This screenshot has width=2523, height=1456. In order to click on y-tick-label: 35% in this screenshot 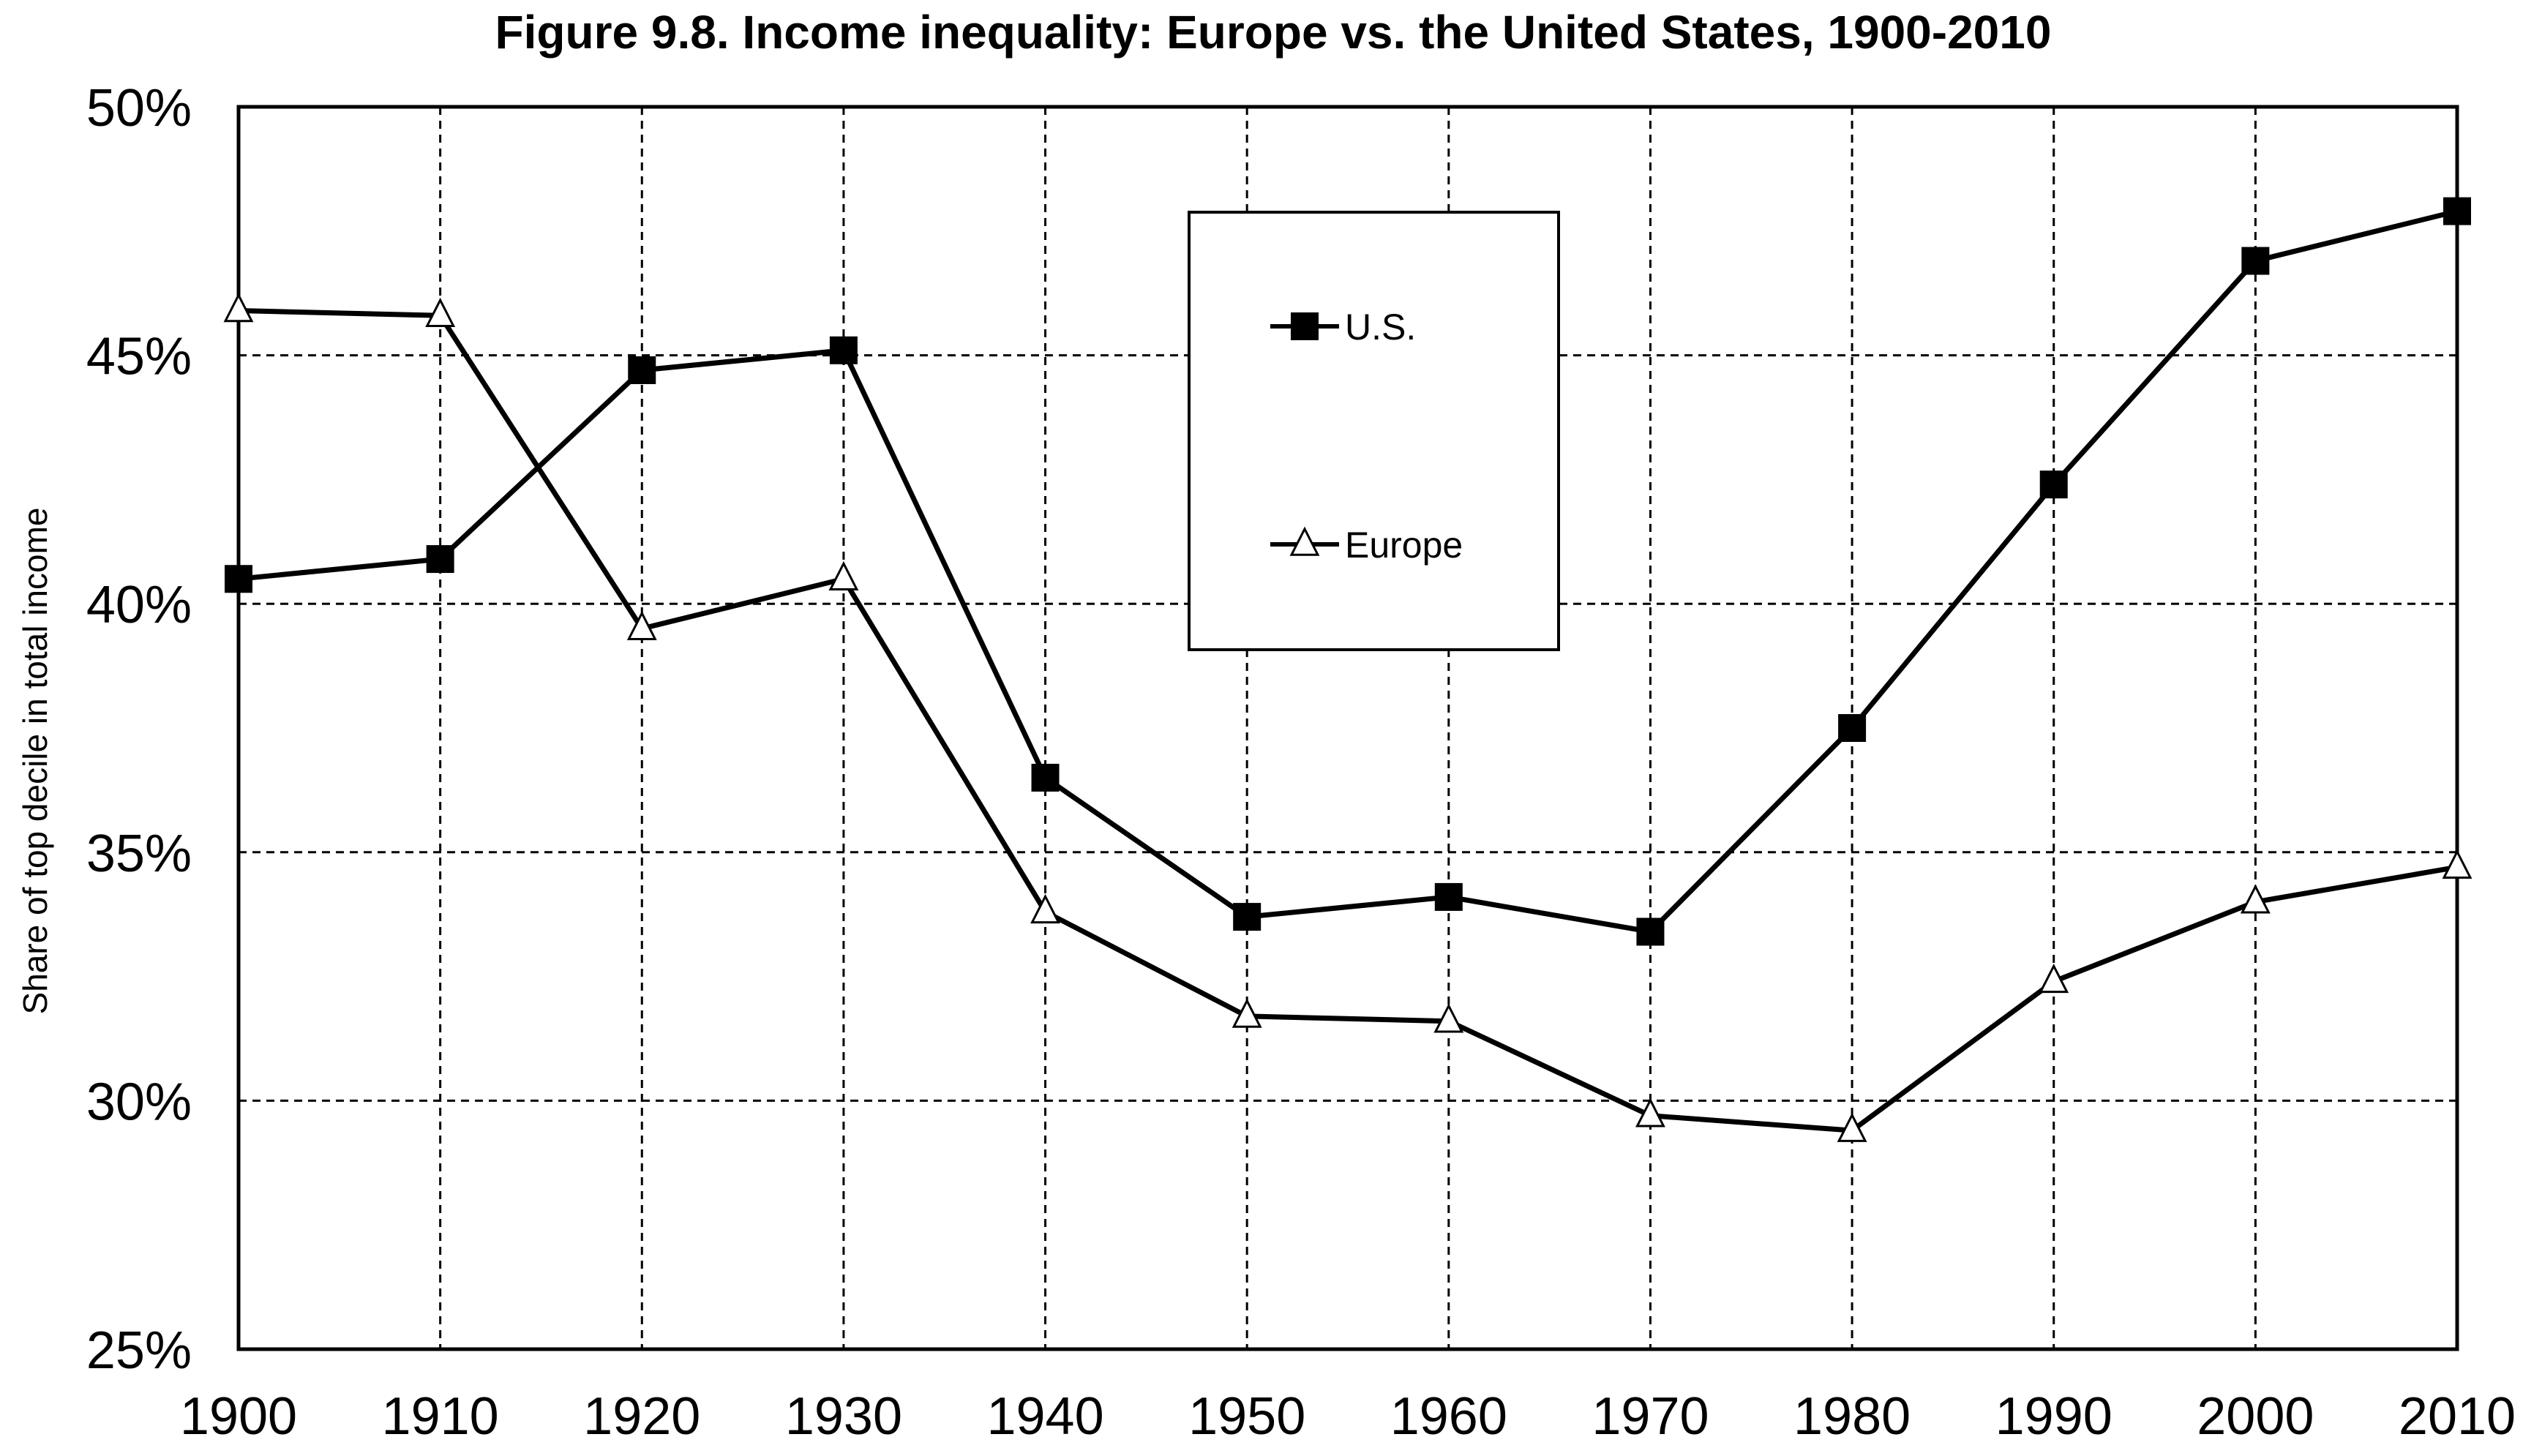, I will do `click(139, 854)`.